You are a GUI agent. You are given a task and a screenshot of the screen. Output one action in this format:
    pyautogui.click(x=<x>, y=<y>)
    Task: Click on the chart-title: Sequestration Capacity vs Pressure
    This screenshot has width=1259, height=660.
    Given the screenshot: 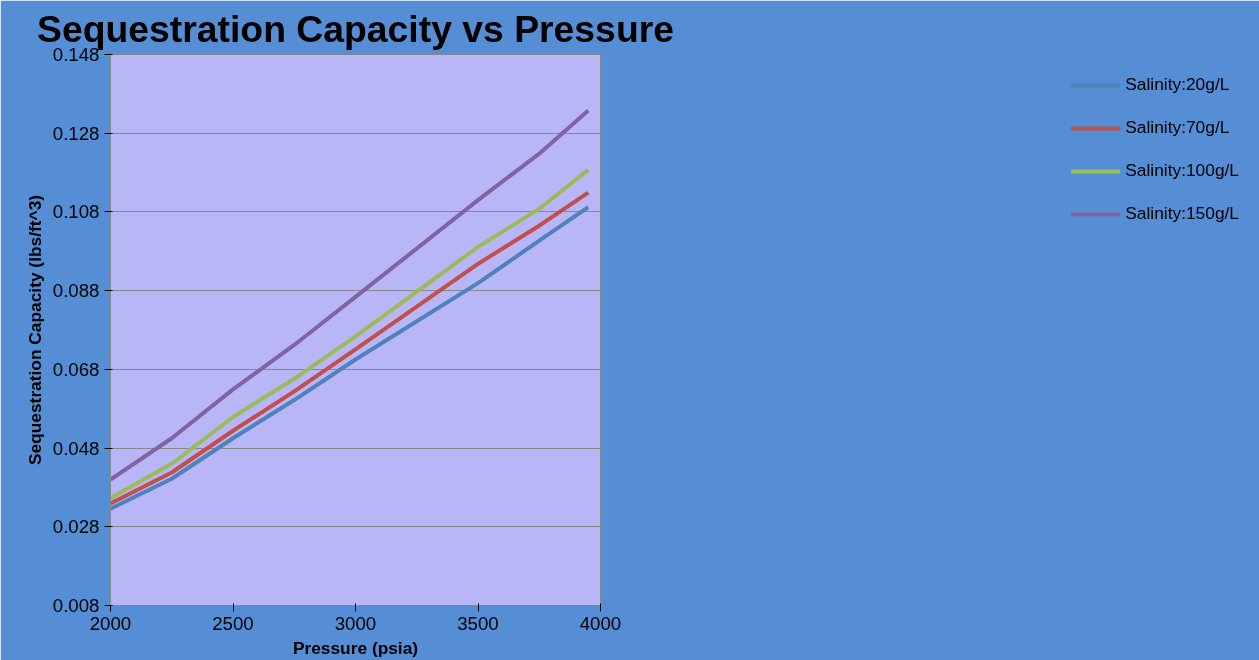 What is the action you would take?
    pyautogui.click(x=355, y=28)
    